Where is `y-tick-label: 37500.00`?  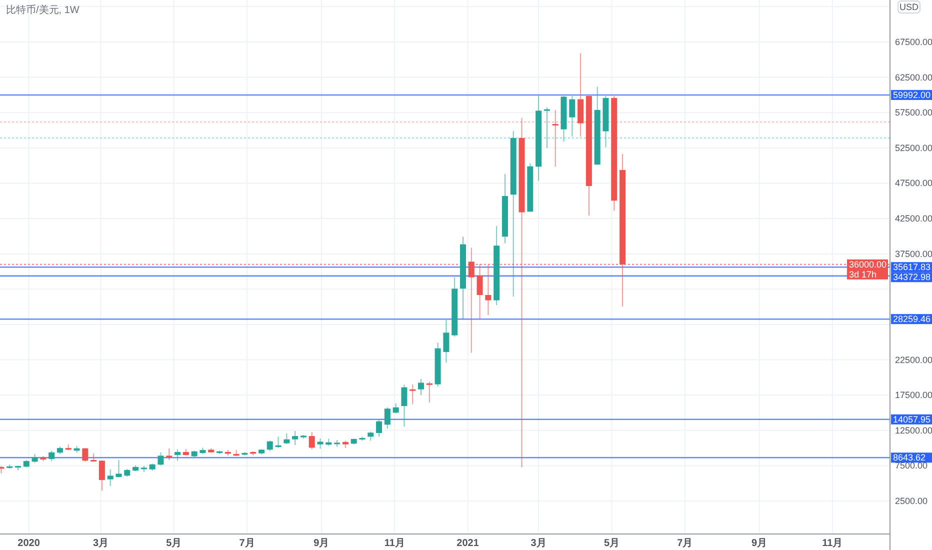
y-tick-label: 37500.00 is located at coordinates (913, 253).